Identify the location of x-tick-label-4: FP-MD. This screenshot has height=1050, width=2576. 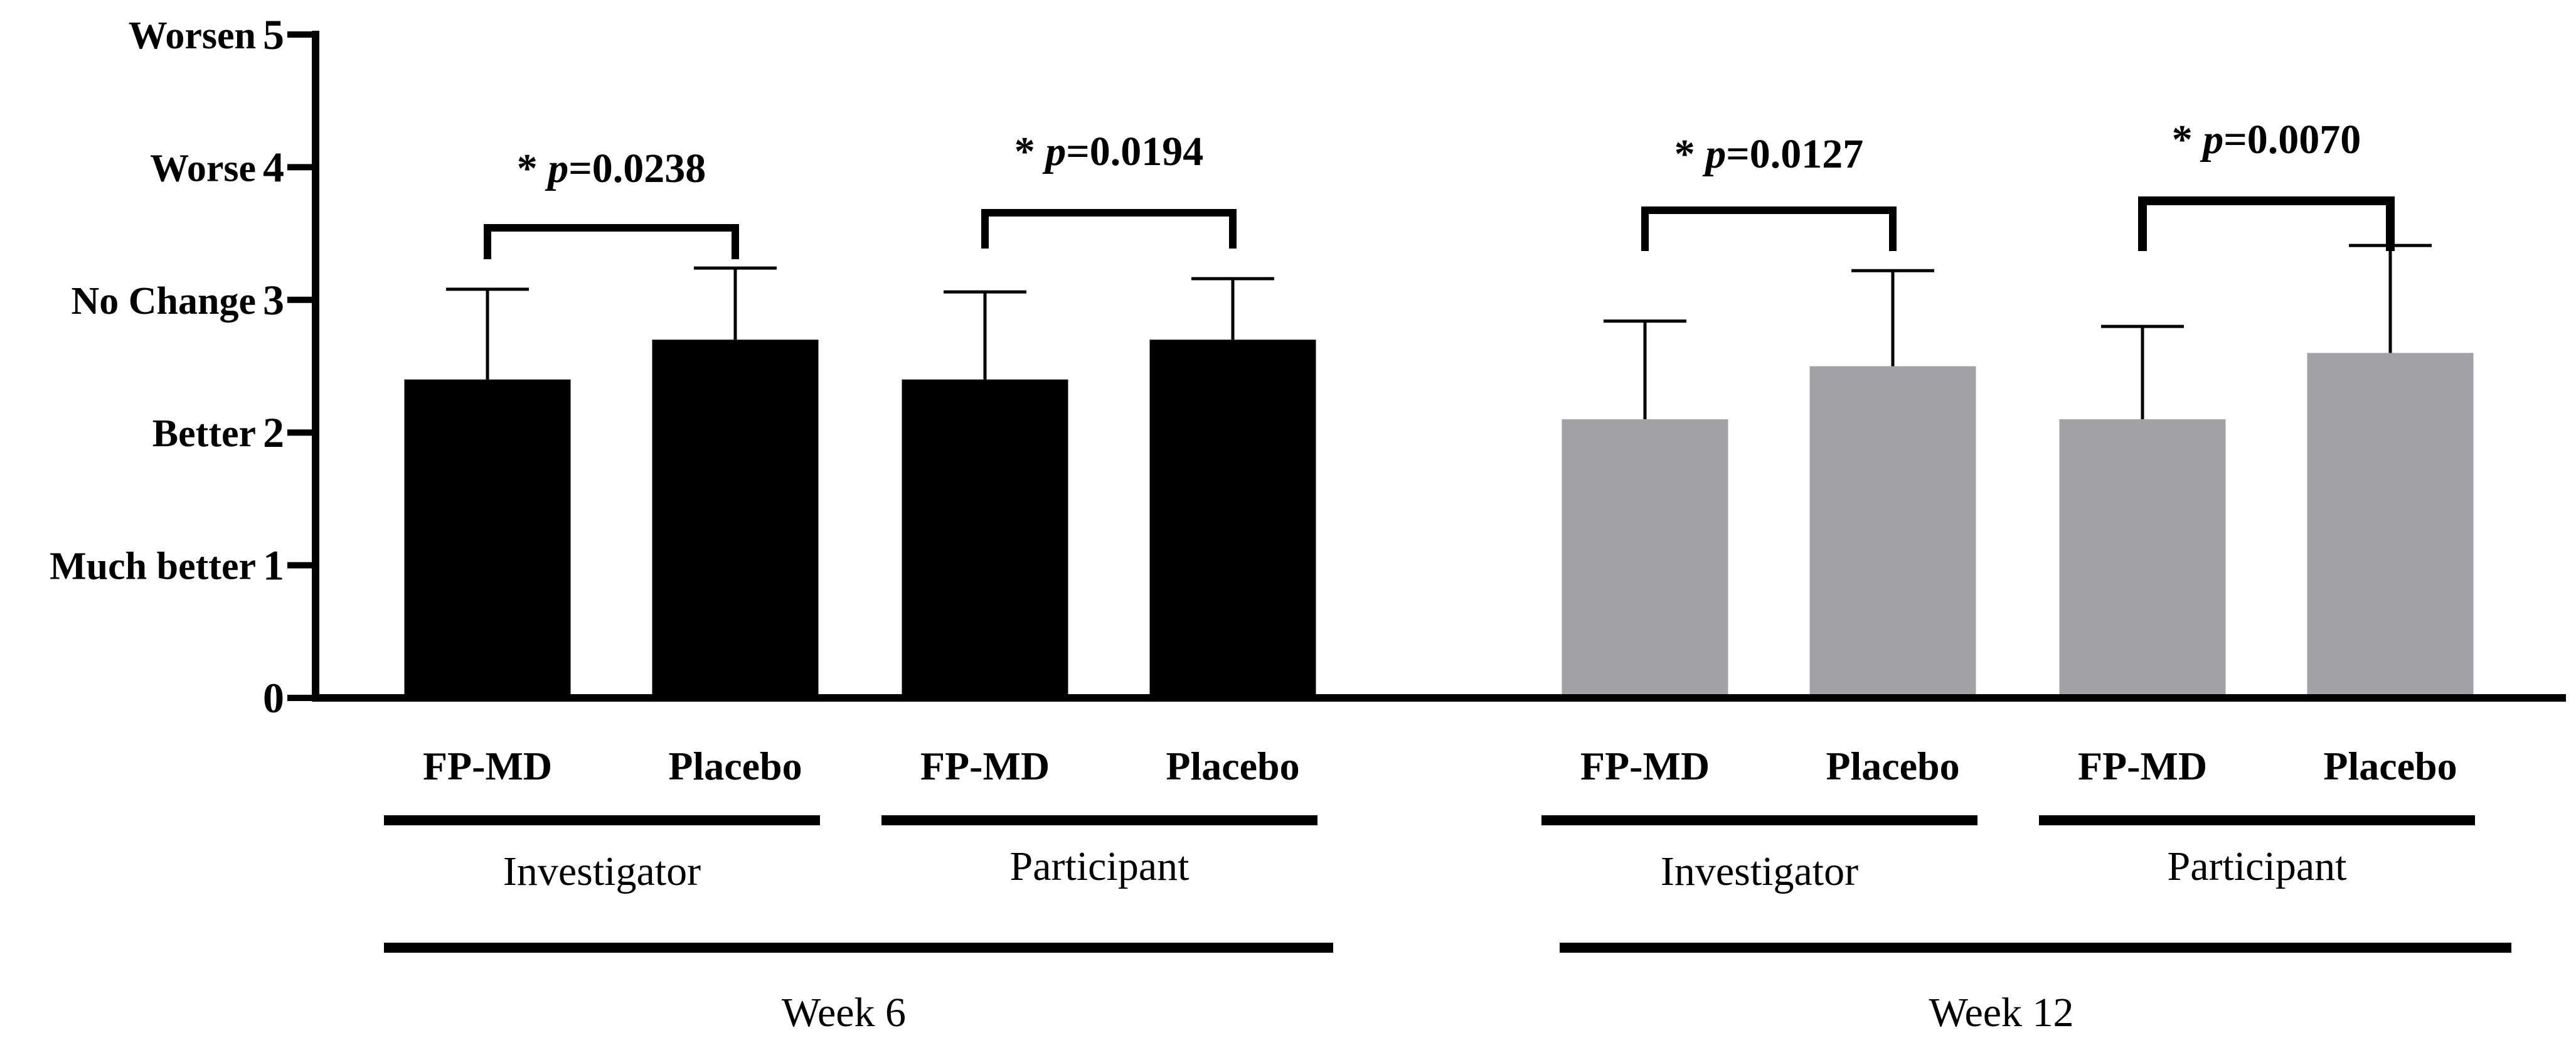
(1645, 766).